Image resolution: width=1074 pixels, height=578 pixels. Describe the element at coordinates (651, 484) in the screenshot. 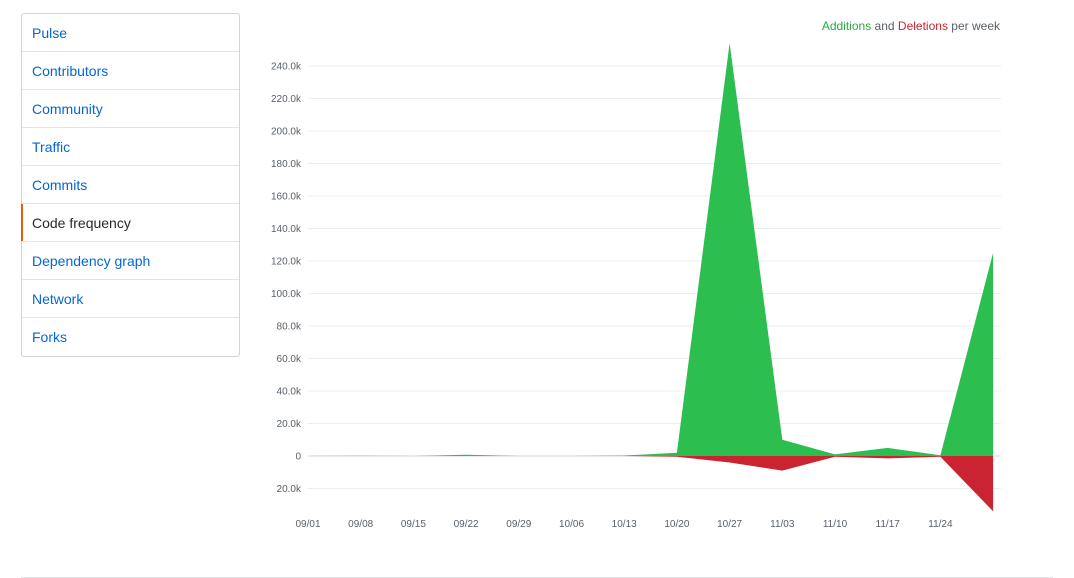

I see `deletions-area` at that location.